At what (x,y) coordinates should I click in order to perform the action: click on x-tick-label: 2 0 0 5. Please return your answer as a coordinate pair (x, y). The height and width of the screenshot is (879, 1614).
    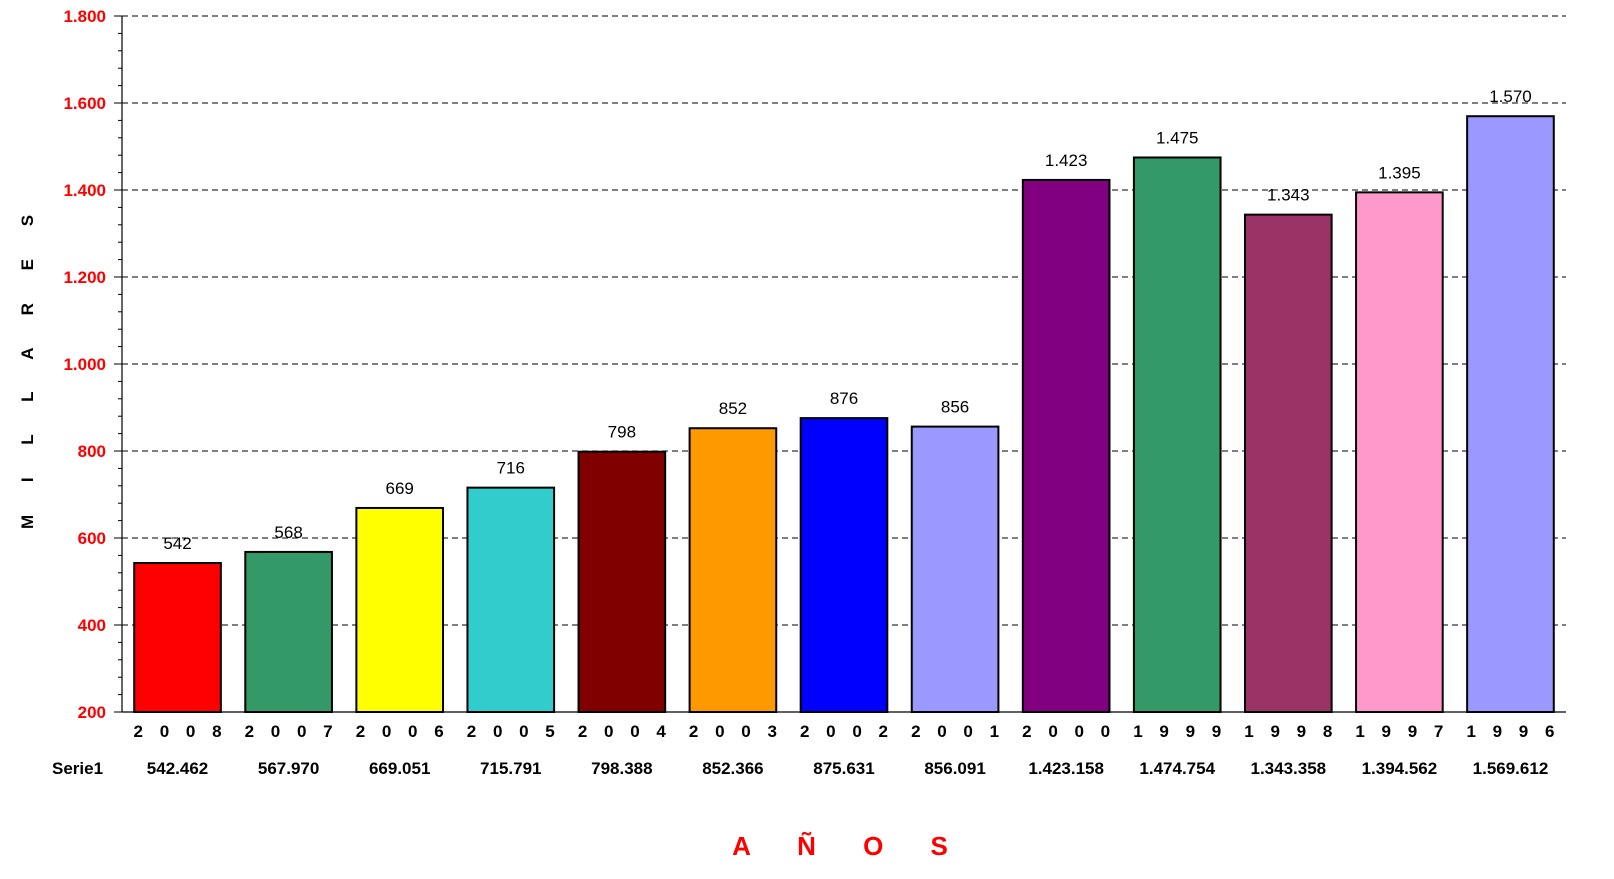
    Looking at the image, I should click on (514, 731).